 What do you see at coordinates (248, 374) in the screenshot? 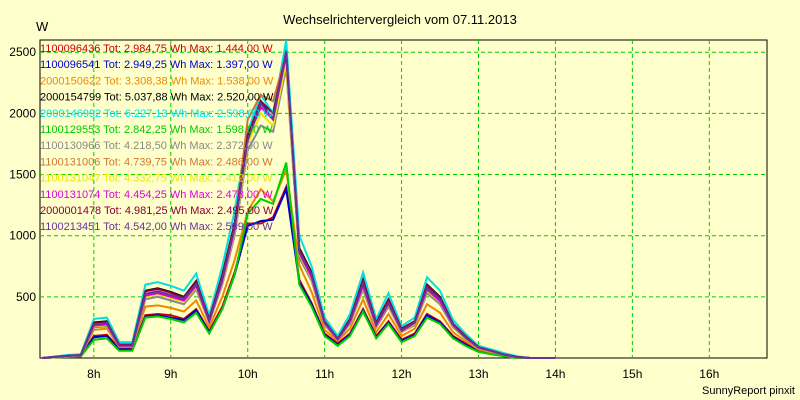
I see `x-tick-label: 10h` at bounding box center [248, 374].